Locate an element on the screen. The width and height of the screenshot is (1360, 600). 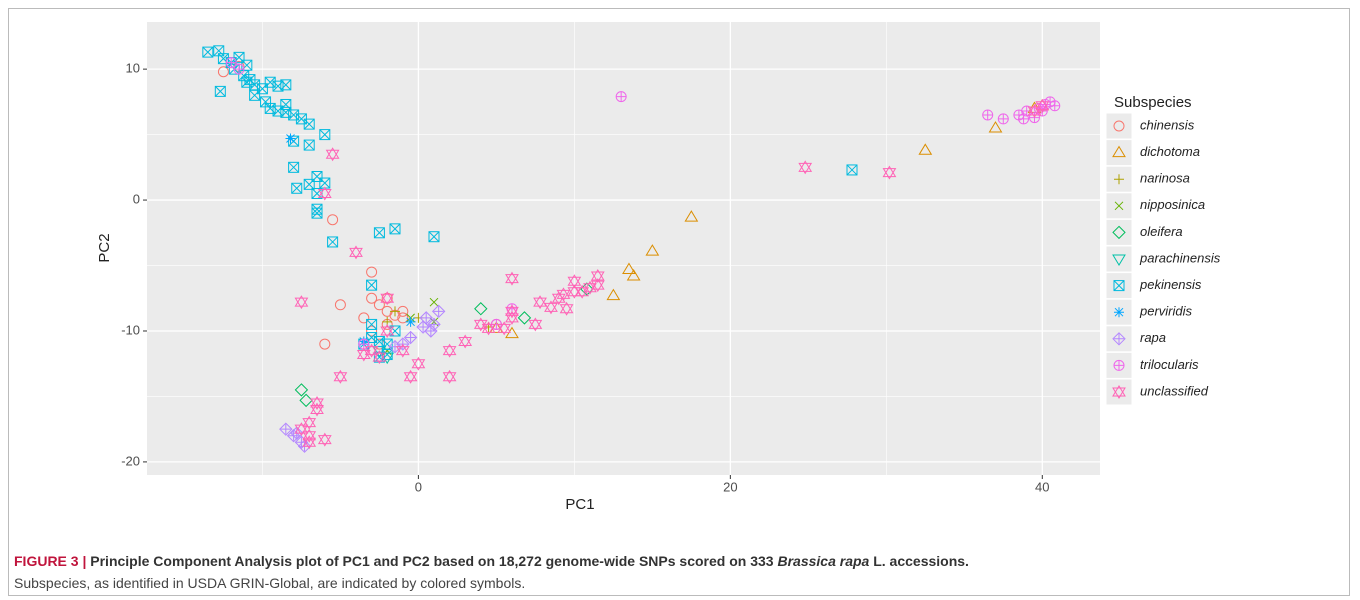
legend-label: parachinensis is located at coordinates (1180, 257).